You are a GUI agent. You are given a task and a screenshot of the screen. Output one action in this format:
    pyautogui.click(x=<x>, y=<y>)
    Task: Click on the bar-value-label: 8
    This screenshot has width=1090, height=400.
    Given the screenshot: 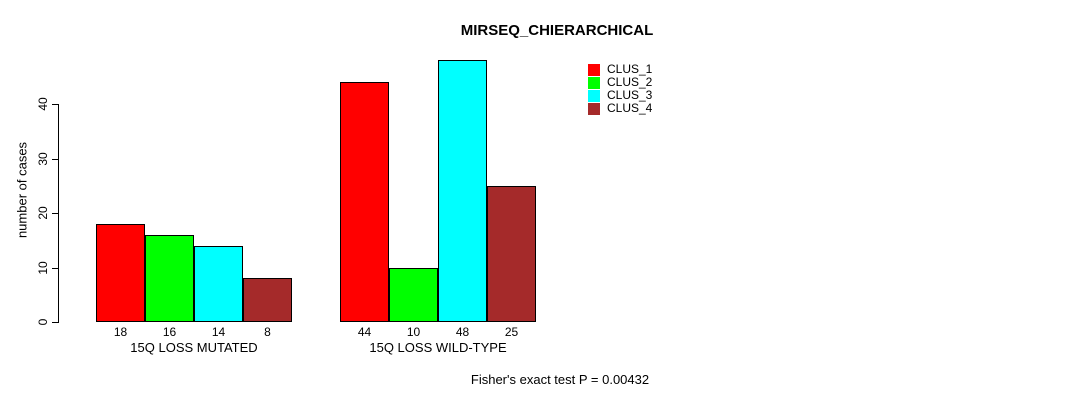 What is the action you would take?
    pyautogui.click(x=267, y=332)
    